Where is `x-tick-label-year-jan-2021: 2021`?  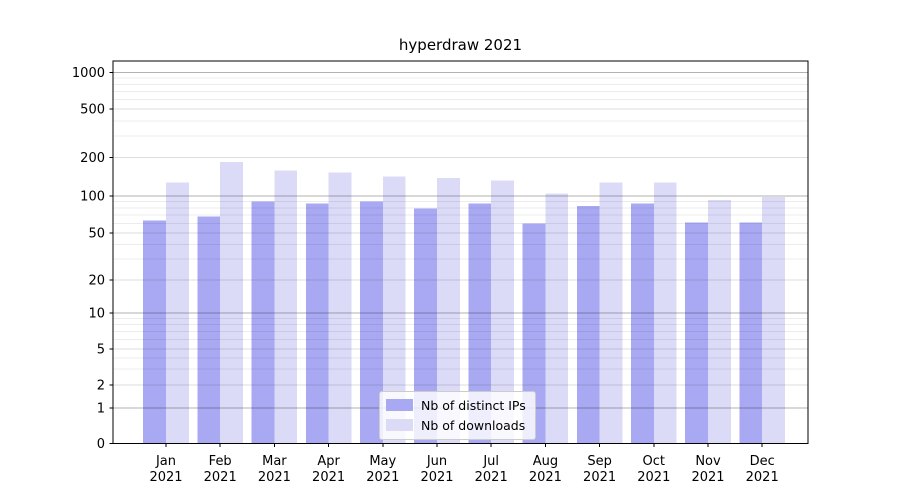 x-tick-label-year-jan-2021: 2021 is located at coordinates (165, 477).